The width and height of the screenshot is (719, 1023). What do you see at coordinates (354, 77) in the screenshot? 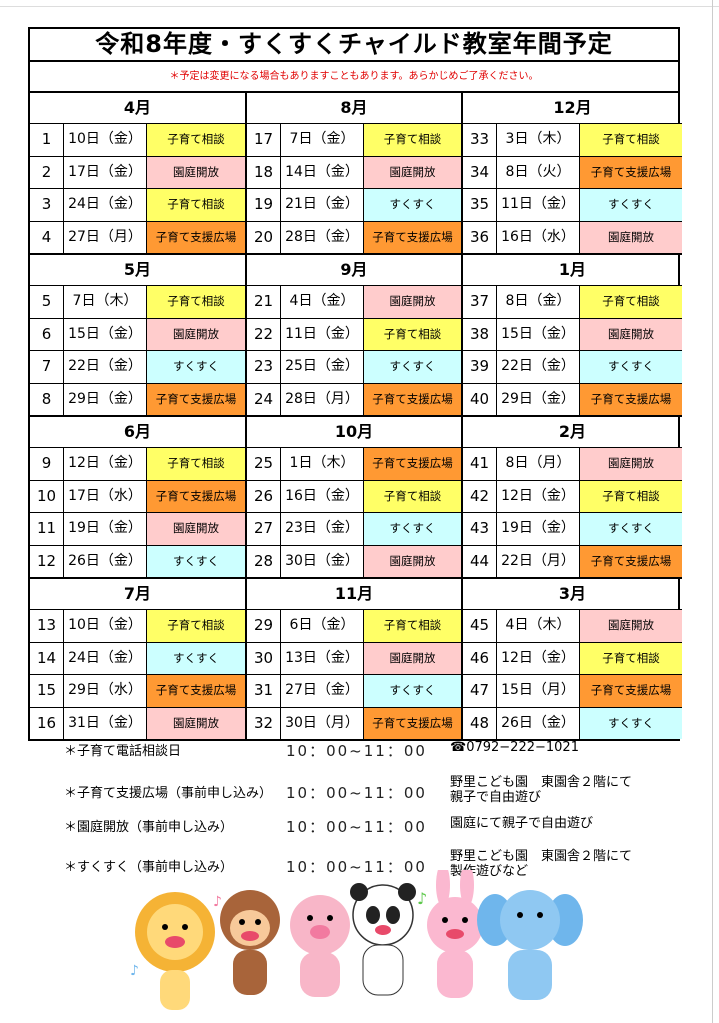
I see `schedule-note: ＊予定は変更になる場合もありますこともあります。あらかじめご了承ください。` at bounding box center [354, 77].